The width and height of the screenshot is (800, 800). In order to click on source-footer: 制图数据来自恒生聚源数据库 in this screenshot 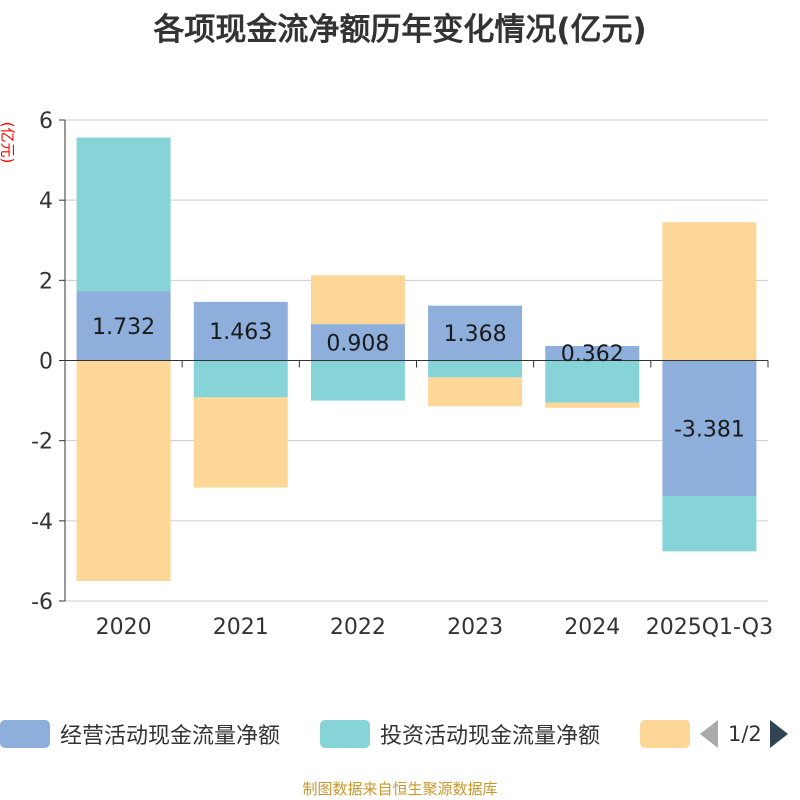, I will do `click(400, 789)`.